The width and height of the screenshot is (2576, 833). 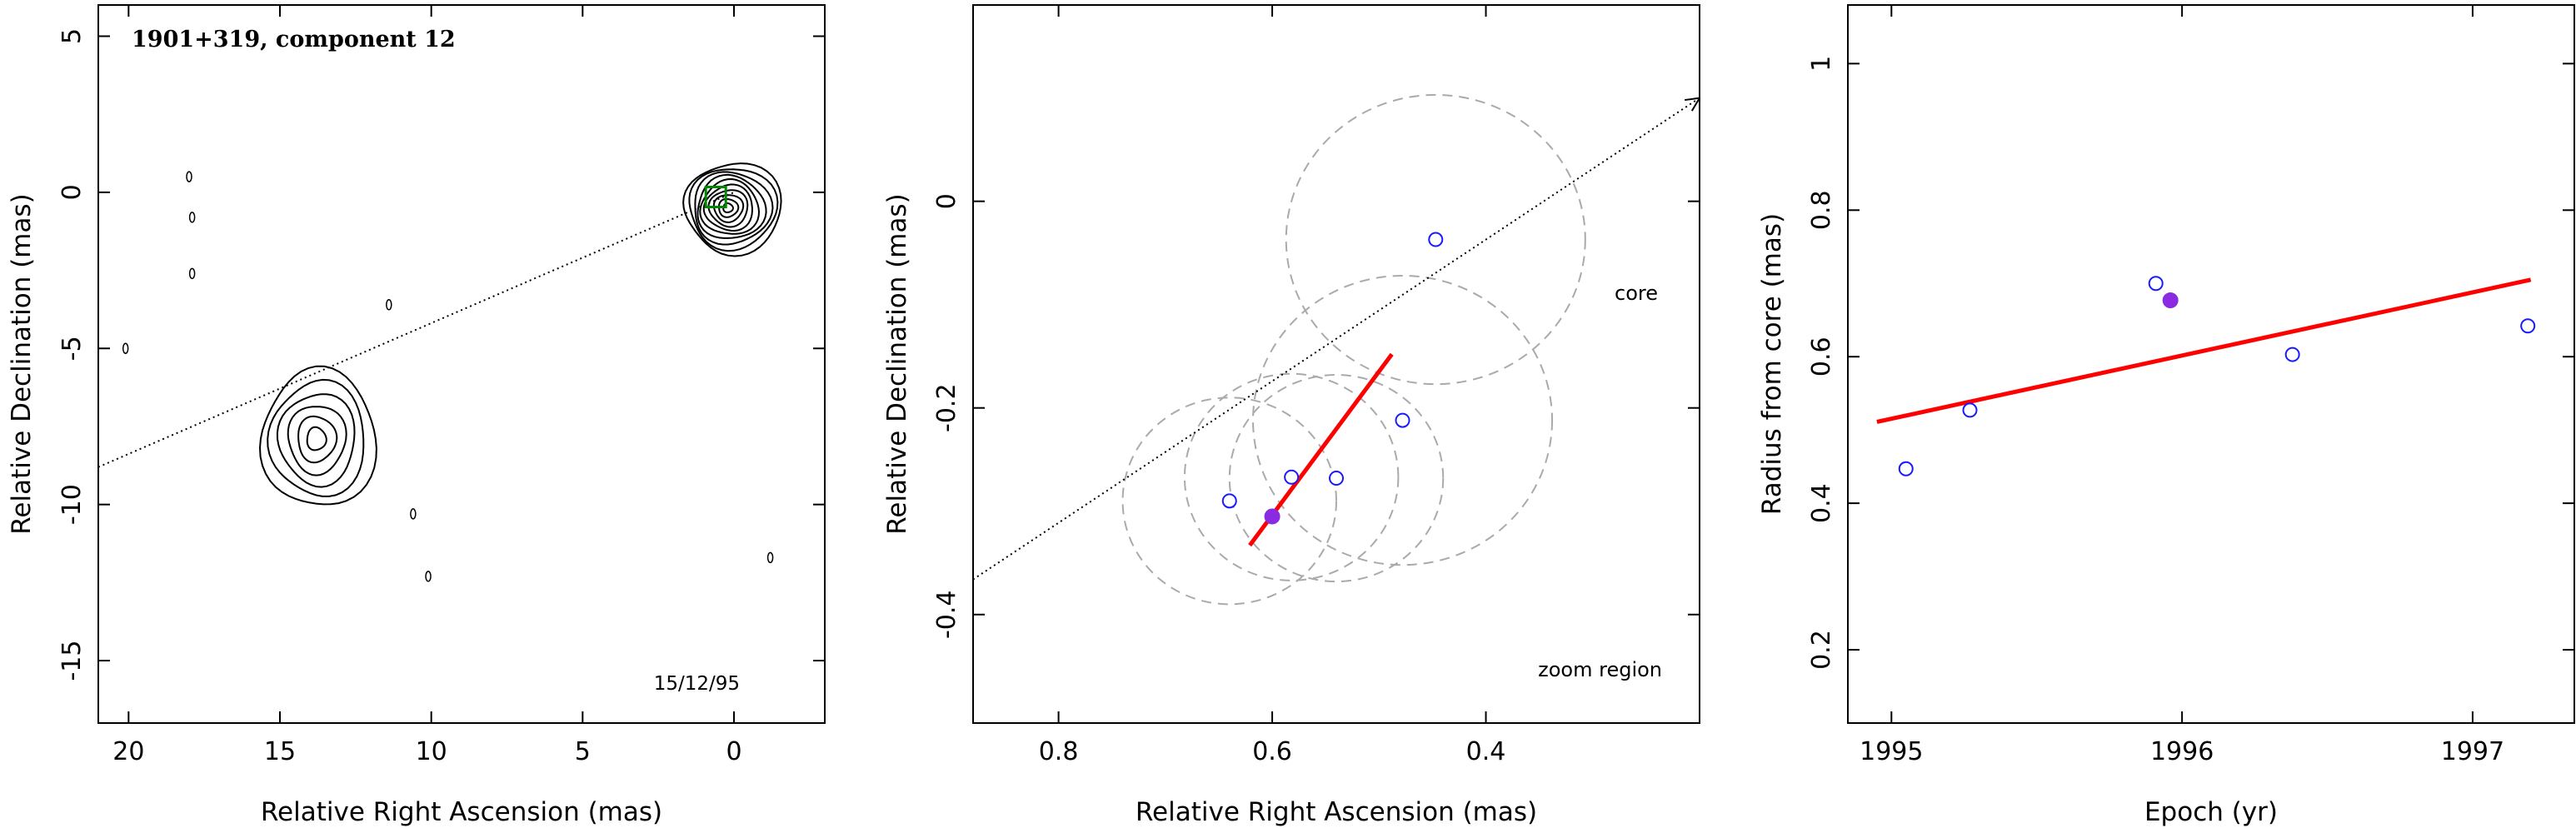 I want to click on panel1-y-axis-label: Relative Declination (mas), so click(x=22, y=364).